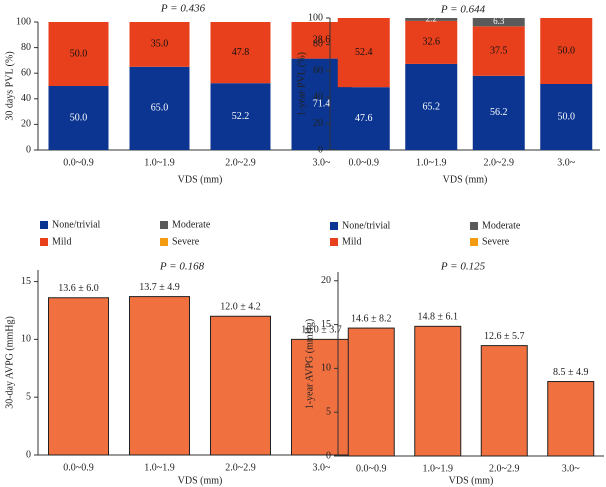 The height and width of the screenshot is (487, 606). Describe the element at coordinates (182, 267) in the screenshot. I see `chart-title: P = 0.168` at that location.